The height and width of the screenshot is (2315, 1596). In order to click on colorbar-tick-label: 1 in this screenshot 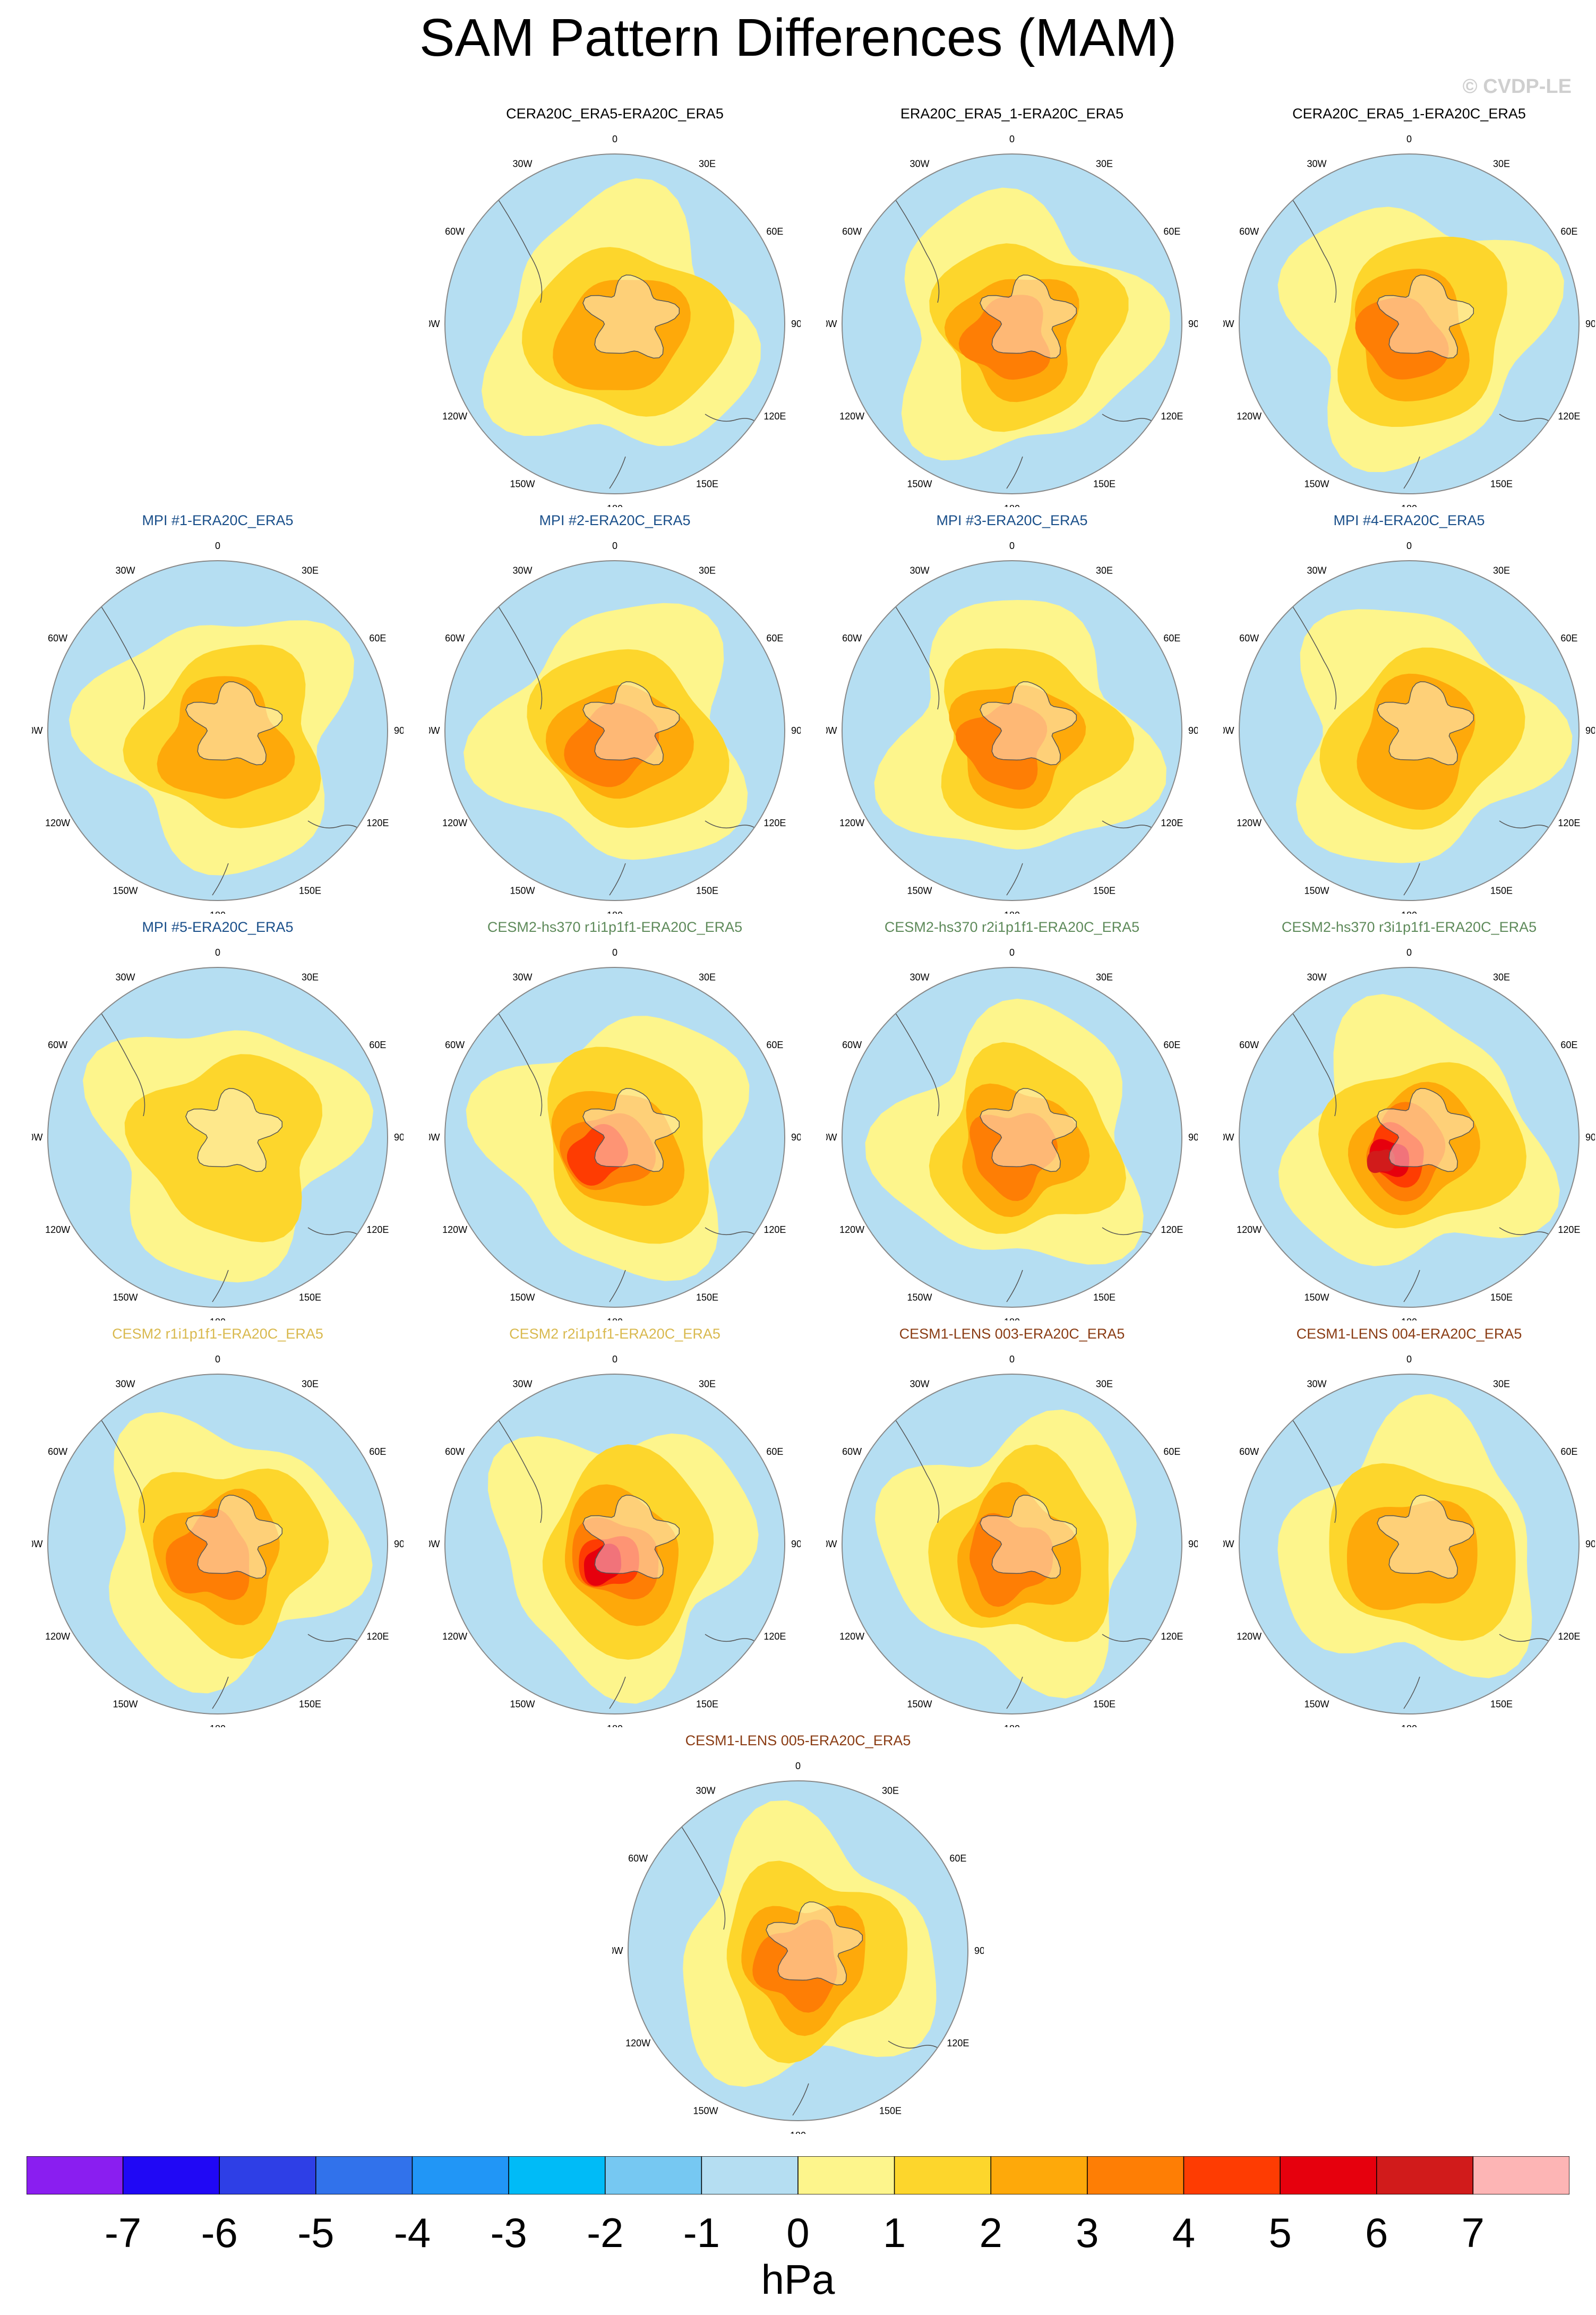, I will do `click(894, 2232)`.